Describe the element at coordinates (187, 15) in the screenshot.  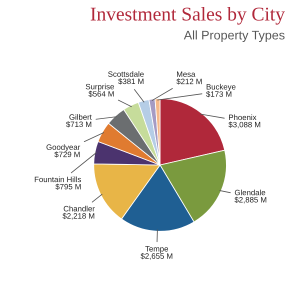
I see `chart-title: Investment Sales by City` at that location.